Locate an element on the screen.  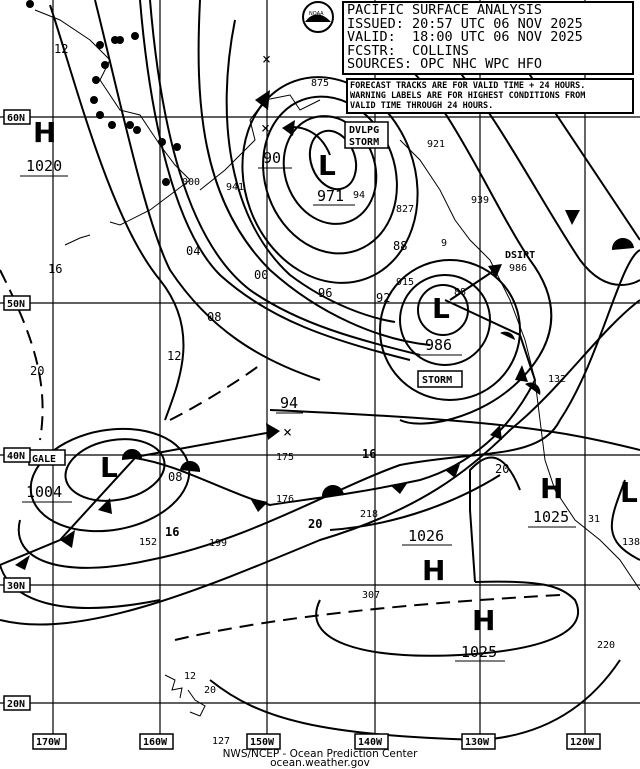
svg-text: 138 is located at coordinates (631, 542).